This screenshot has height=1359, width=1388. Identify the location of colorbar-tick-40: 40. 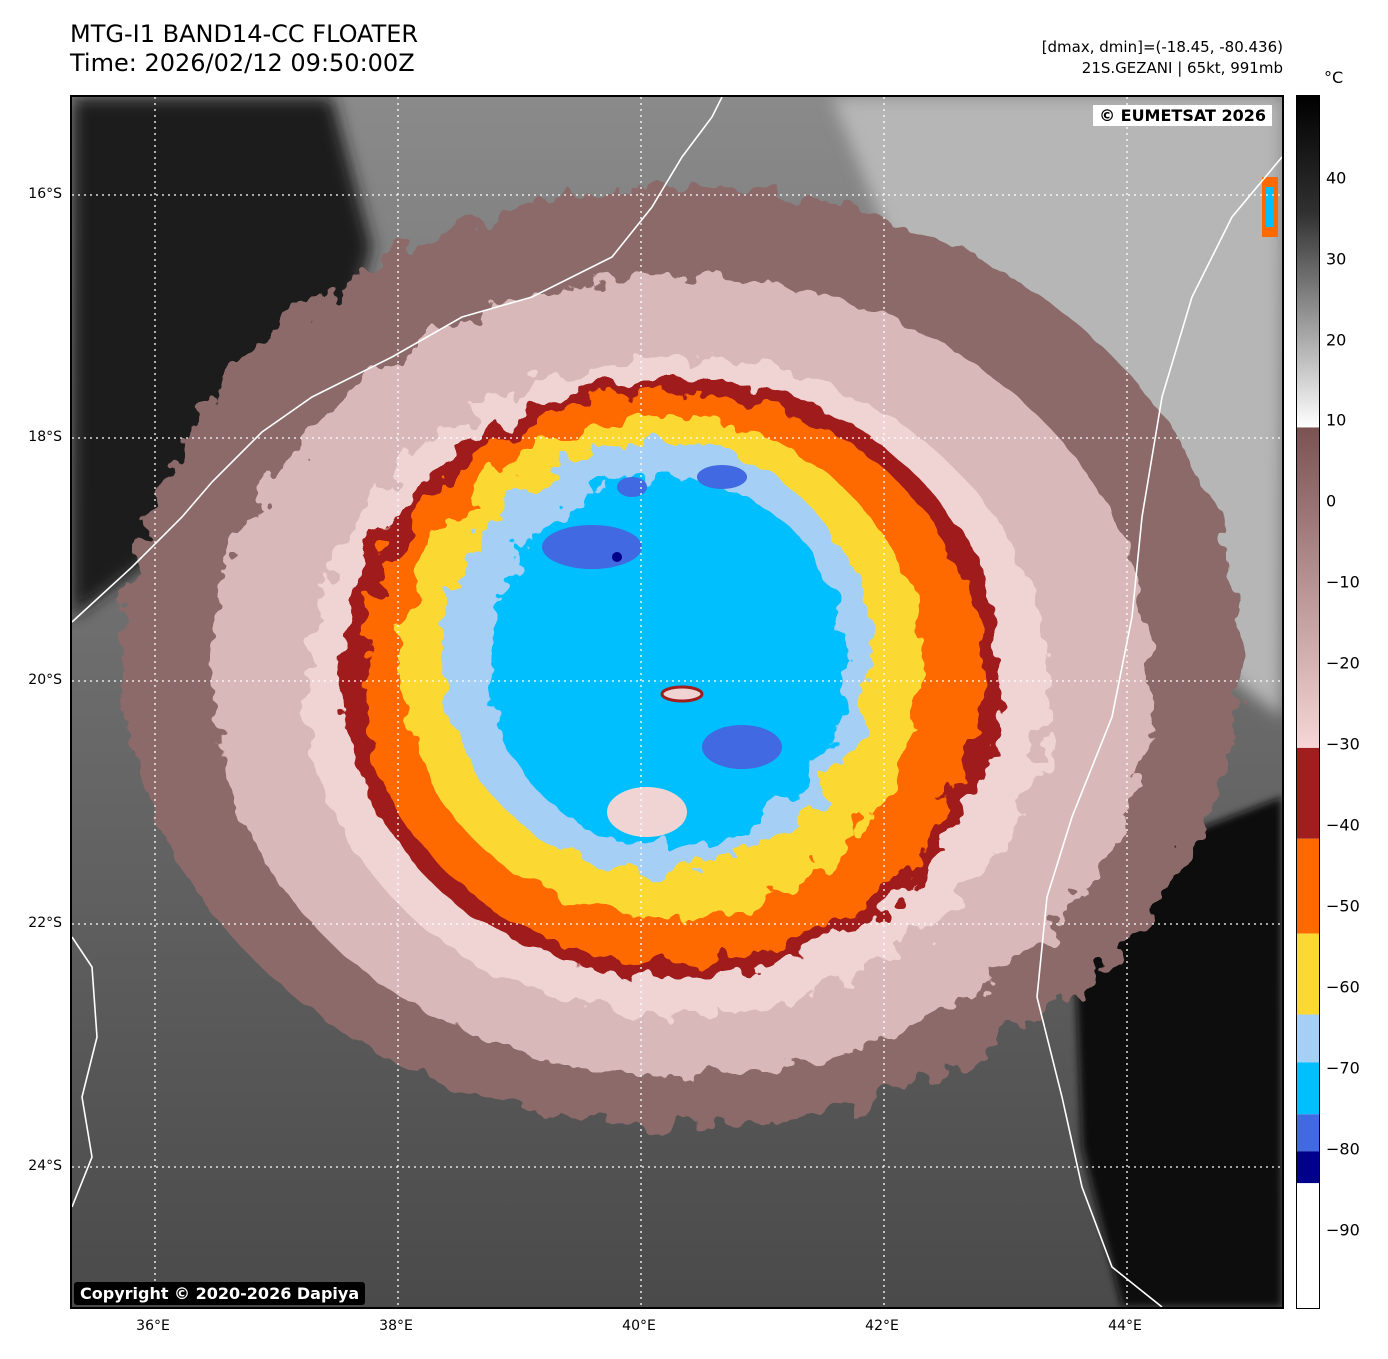
(1336, 178).